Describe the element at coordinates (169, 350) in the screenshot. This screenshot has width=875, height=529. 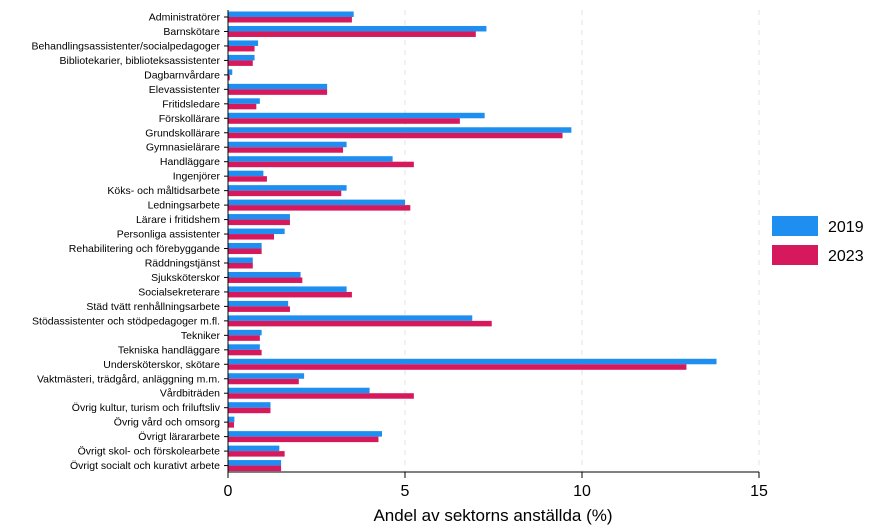
I see `category-label: Tekniska handläggare` at that location.